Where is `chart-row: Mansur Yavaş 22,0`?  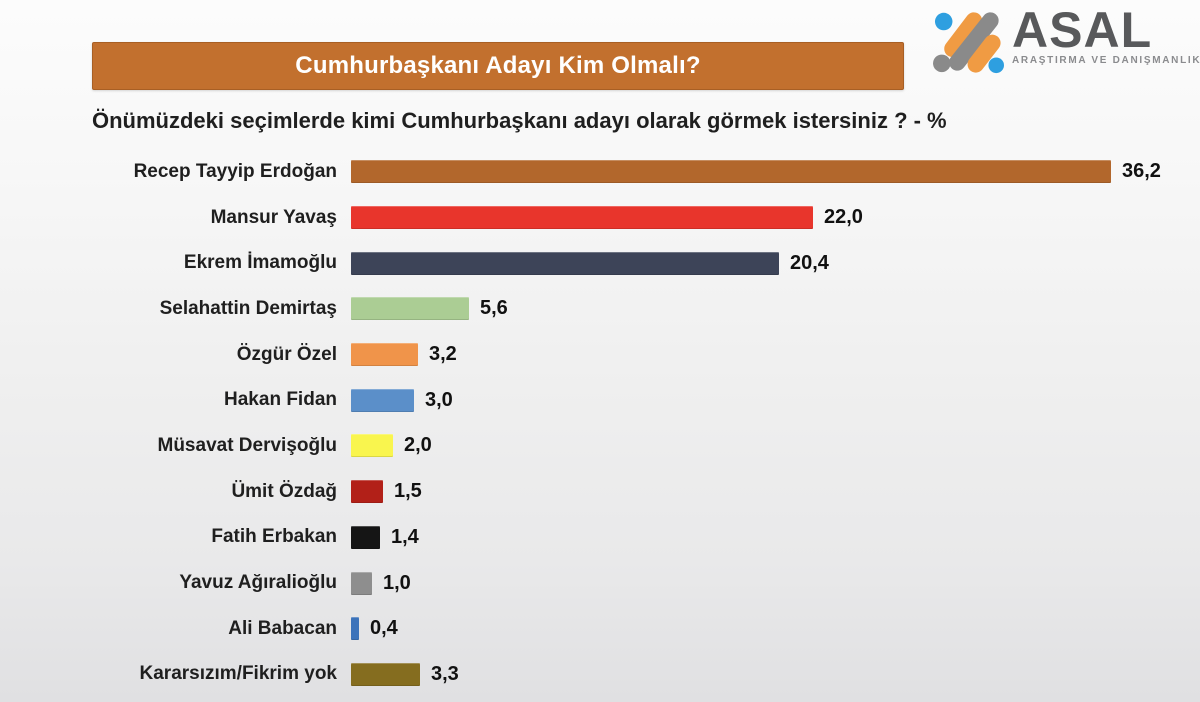 chart-row: Mansur Yavaş 22,0 is located at coordinates (641, 218).